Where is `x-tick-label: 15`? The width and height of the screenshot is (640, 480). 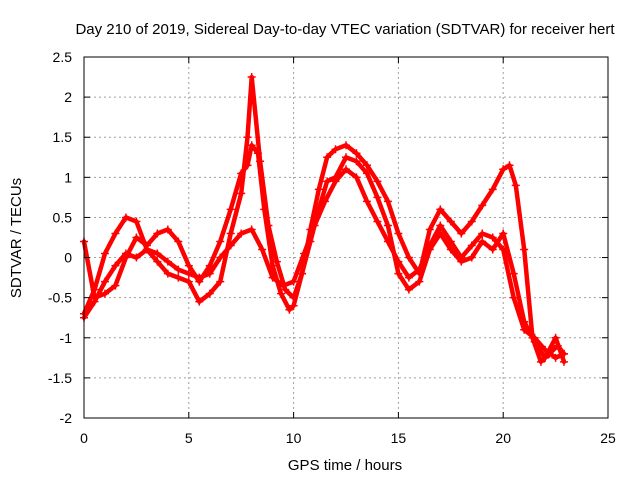
x-tick-label: 15 is located at coordinates (399, 438).